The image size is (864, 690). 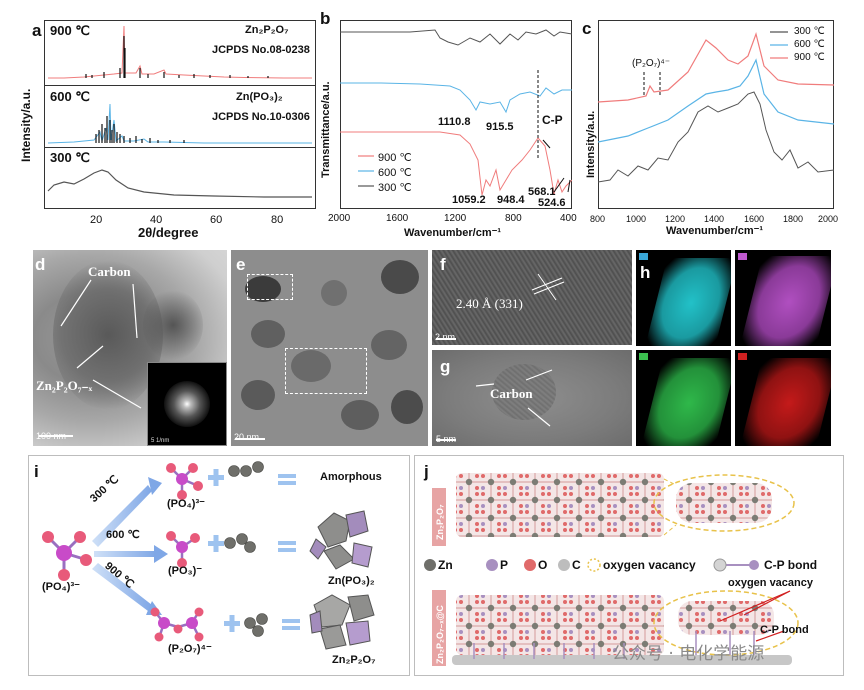 I want to click on tem-image-e, so click(x=329, y=348).